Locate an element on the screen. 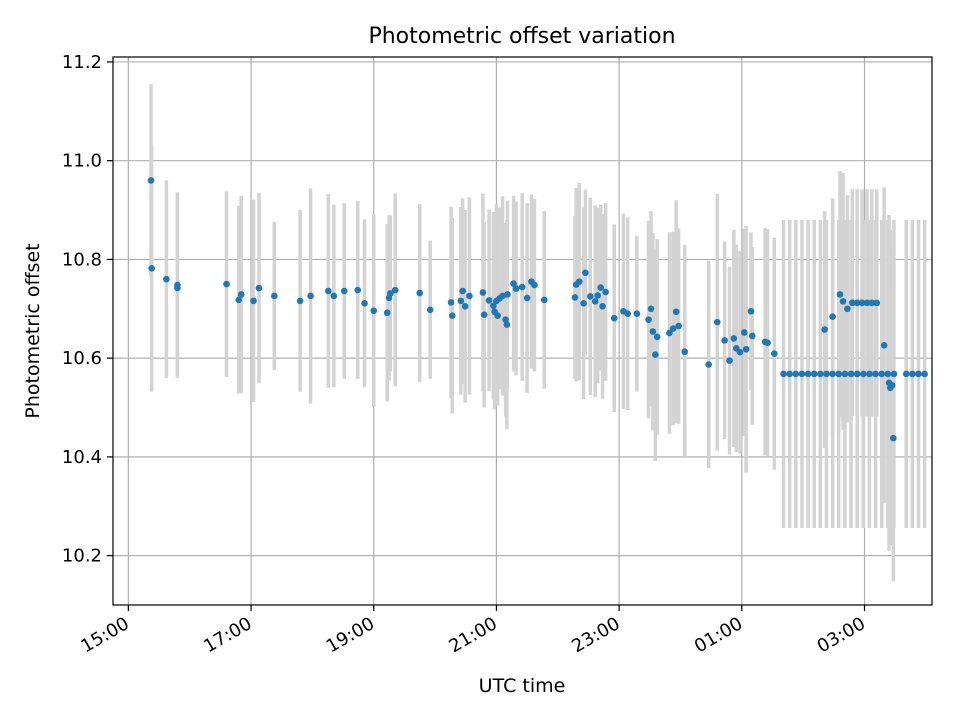  y-tick-label: 11.2 is located at coordinates (82, 62).